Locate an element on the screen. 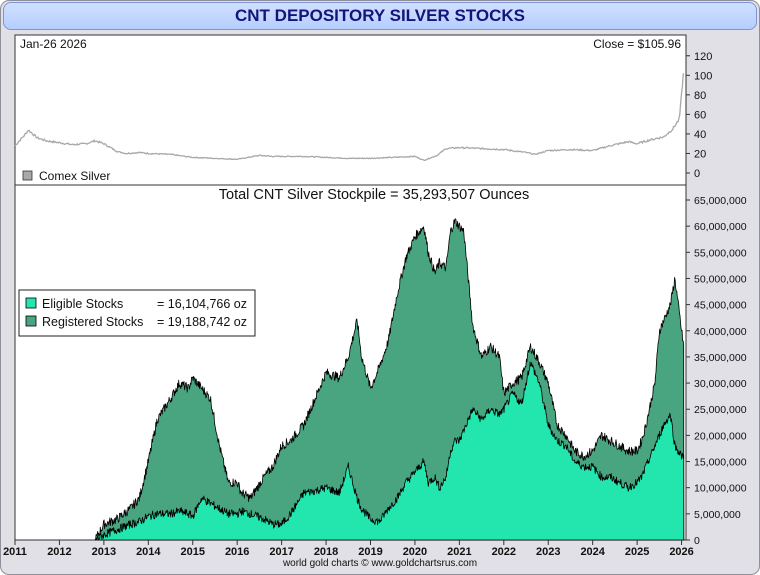 This screenshot has height=575, width=760. silver-price-line is located at coordinates (349, 117).